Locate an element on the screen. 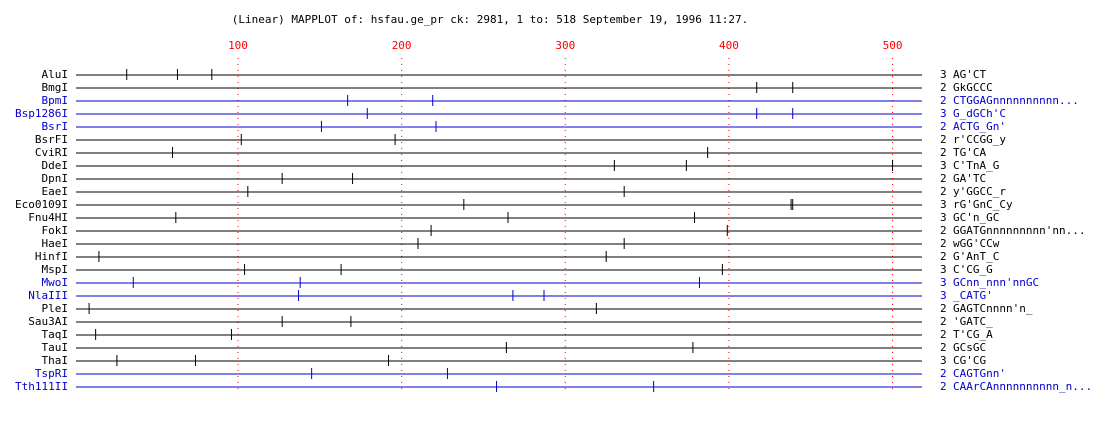  recognition-site: CAGTGnn' is located at coordinates (979, 373).